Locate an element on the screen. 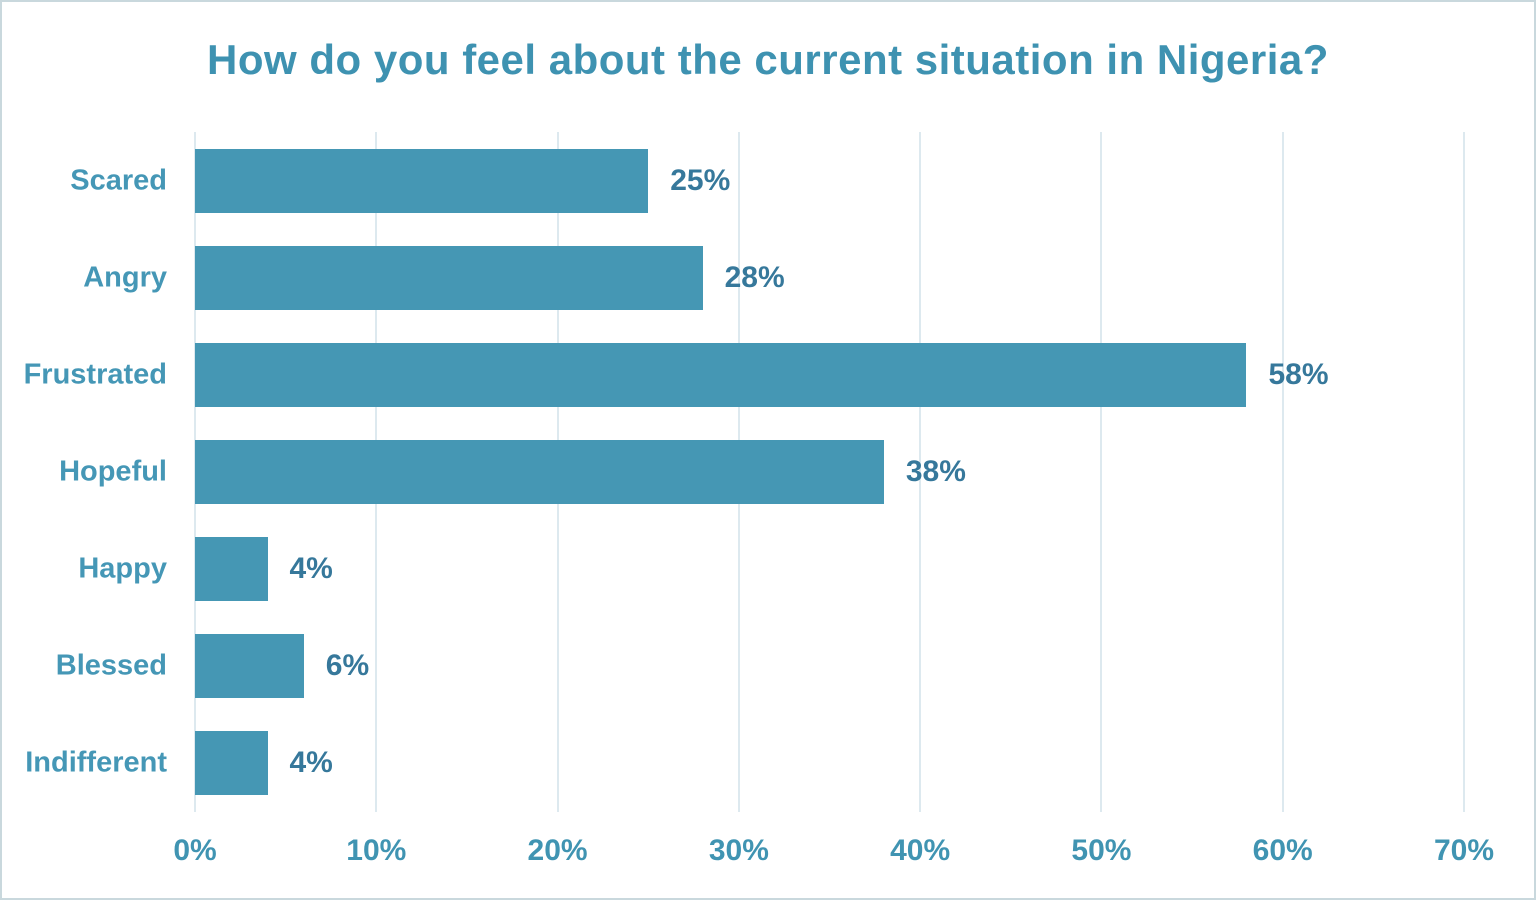 The width and height of the screenshot is (1536, 900). bar-row: Angry 28% is located at coordinates (773, 277).